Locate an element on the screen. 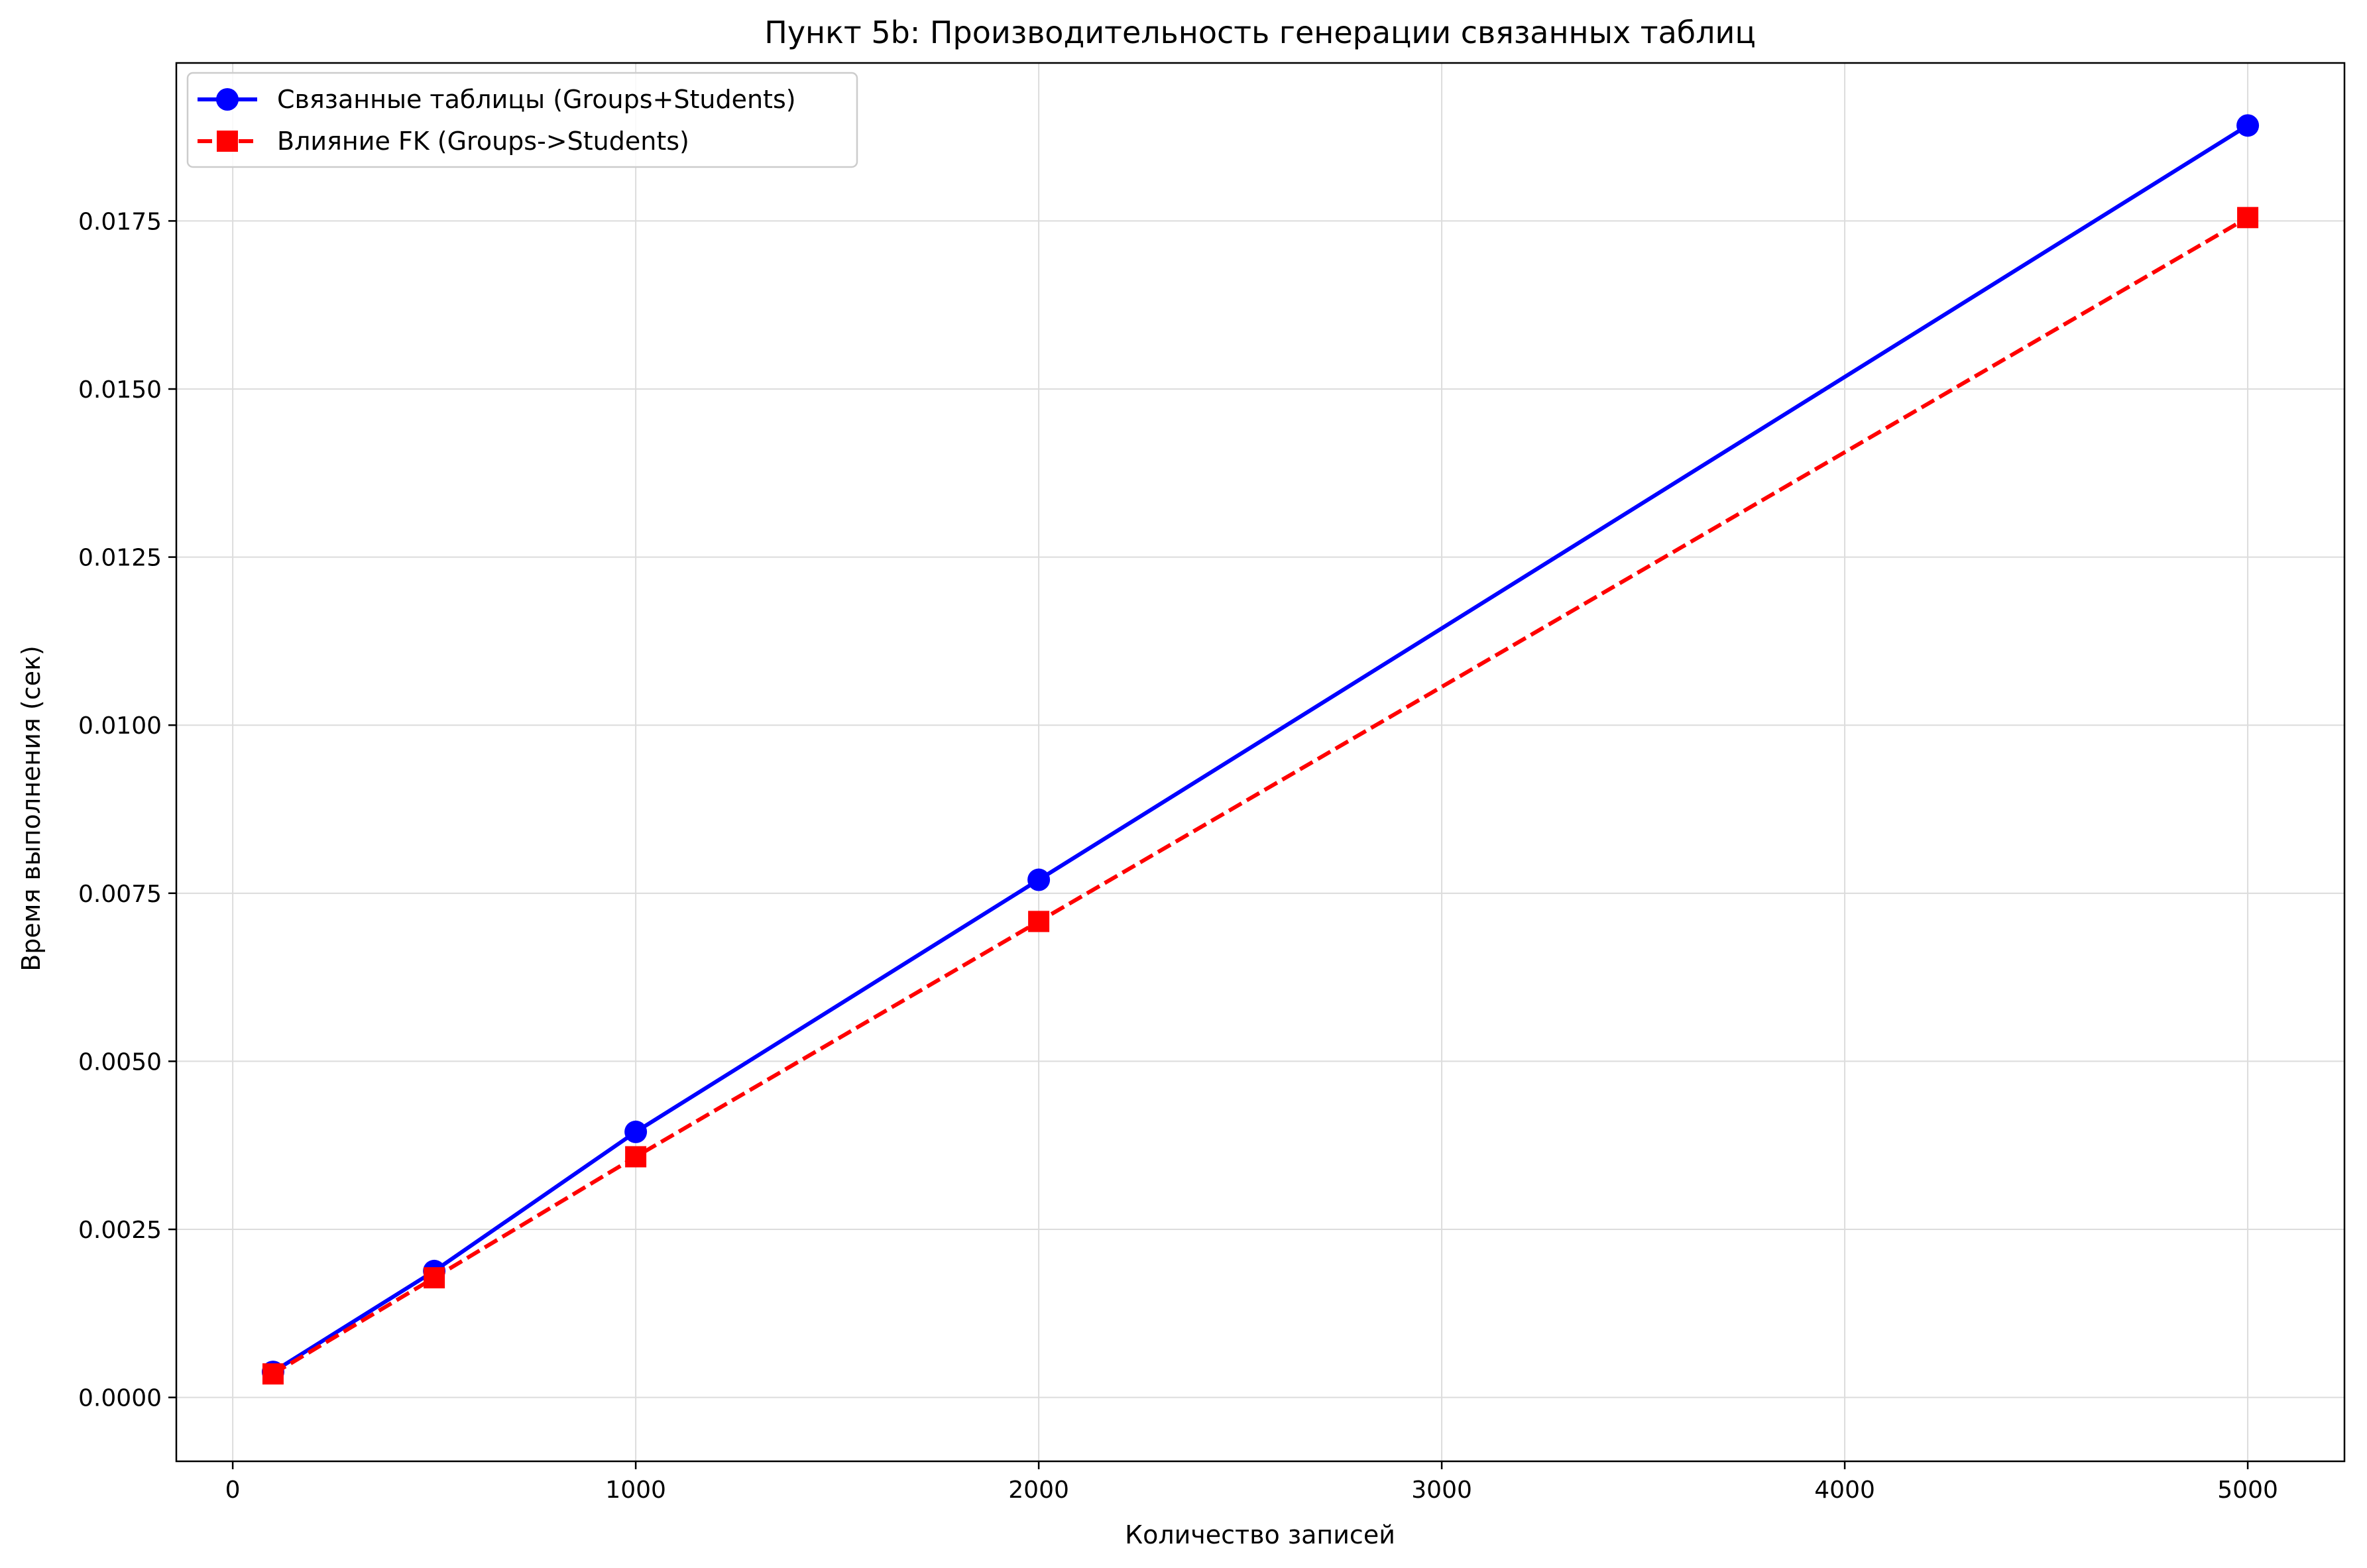 Image resolution: width=2367 pixels, height=1568 pixels. legend-label: Связанные таблицы (Groups+Students) is located at coordinates (536, 100).